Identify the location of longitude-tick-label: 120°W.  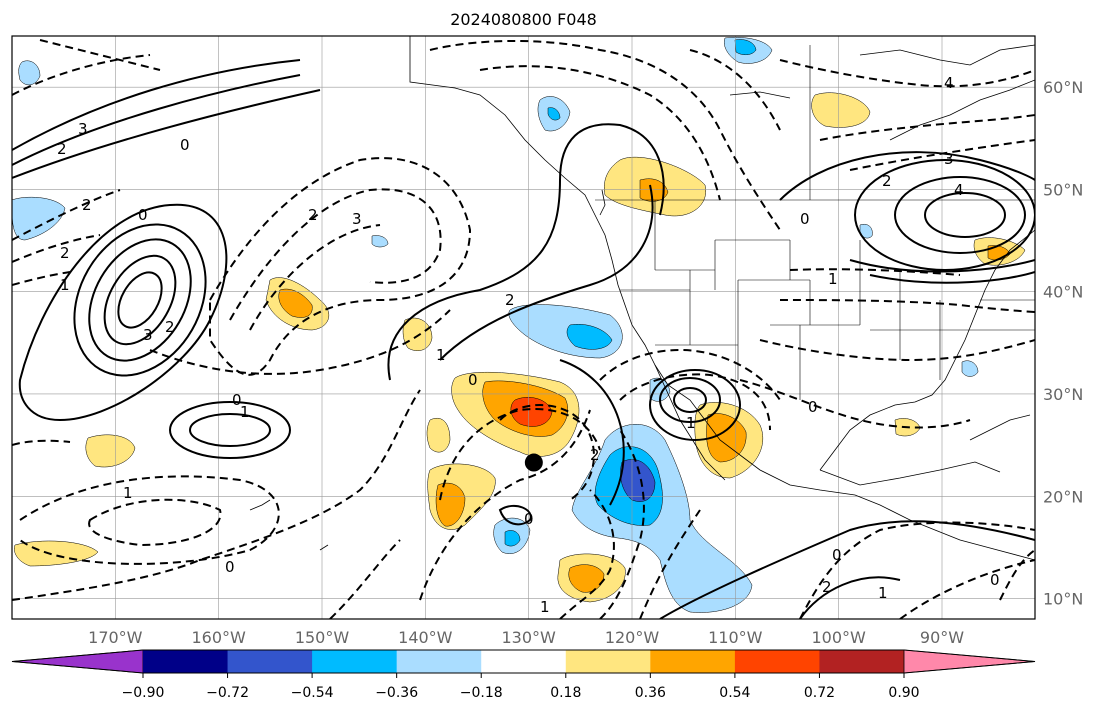
(632, 637).